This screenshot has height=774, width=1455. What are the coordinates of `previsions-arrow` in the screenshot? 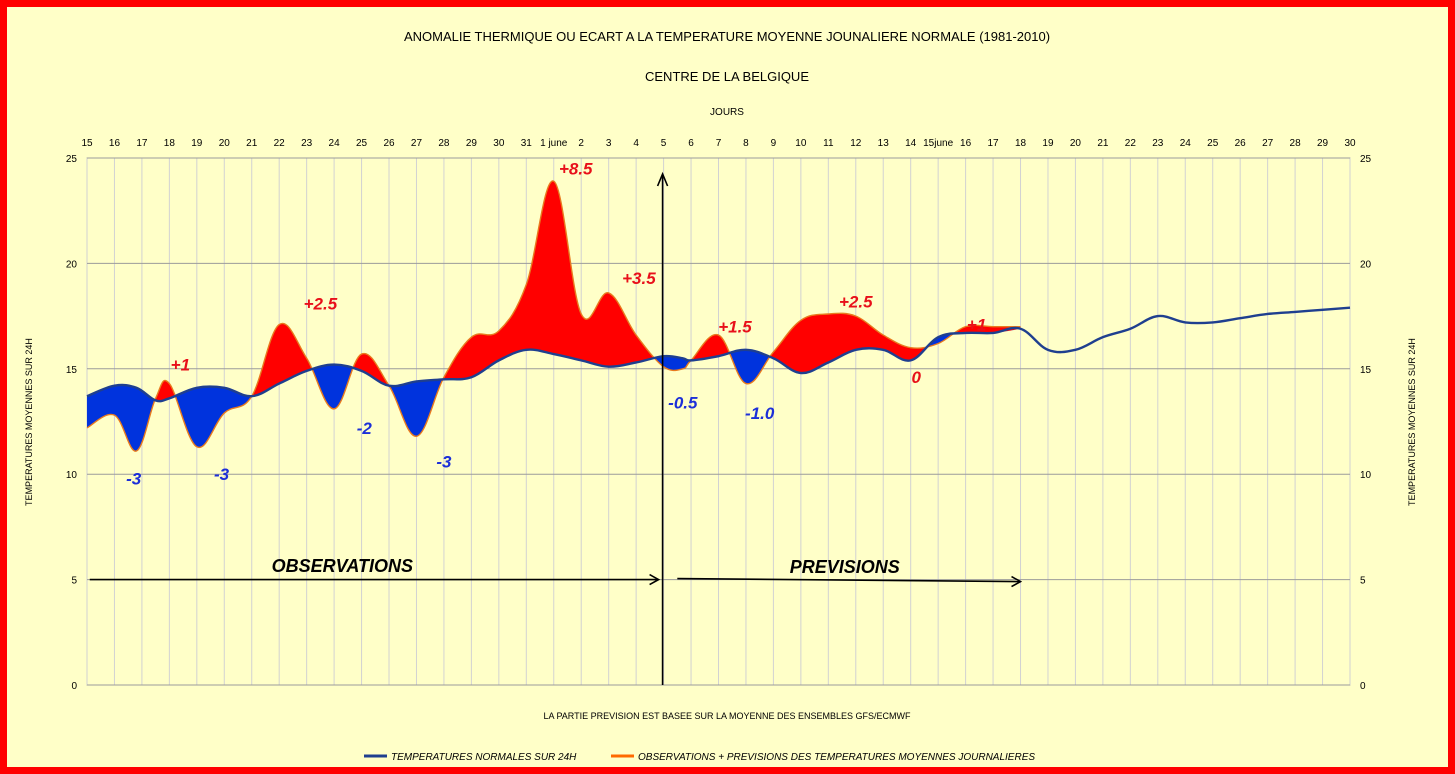 It's located at (849, 580).